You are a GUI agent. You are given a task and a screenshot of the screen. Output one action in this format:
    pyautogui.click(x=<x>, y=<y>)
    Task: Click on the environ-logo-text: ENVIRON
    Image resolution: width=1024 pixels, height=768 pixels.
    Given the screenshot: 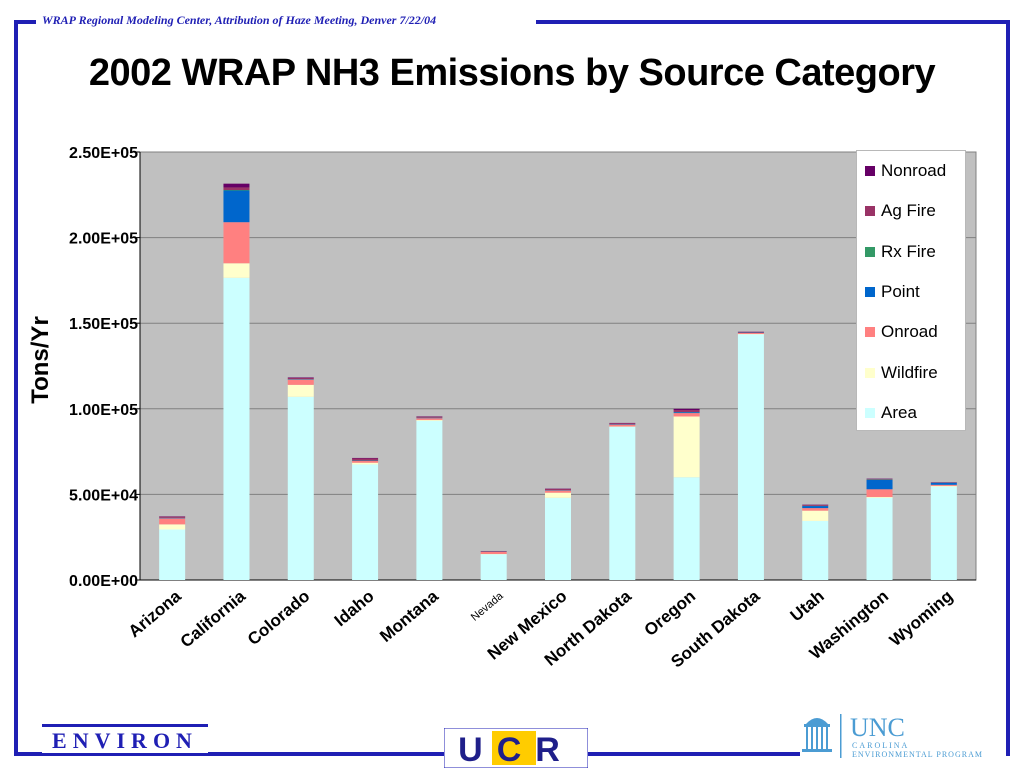 What is the action you would take?
    pyautogui.click(x=125, y=740)
    